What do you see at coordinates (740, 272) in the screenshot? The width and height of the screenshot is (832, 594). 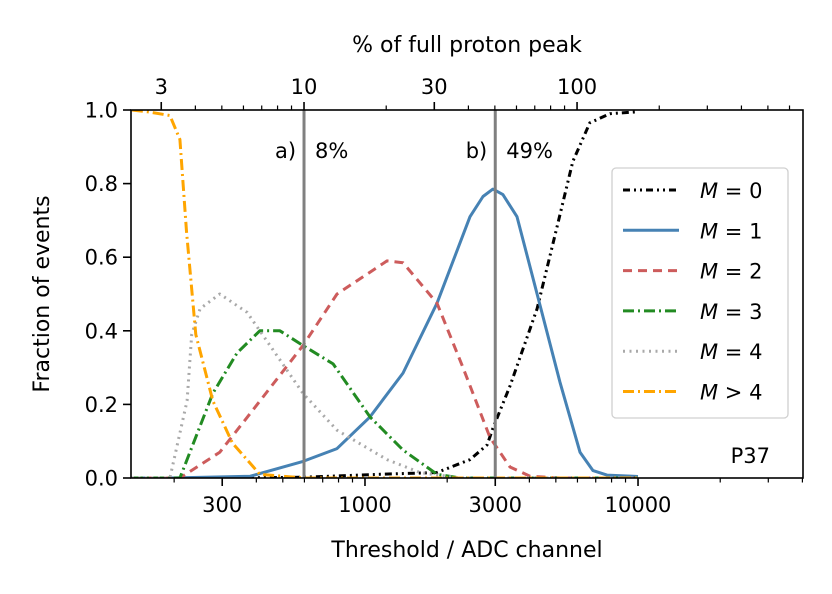 I see `legend-rel: = 2` at bounding box center [740, 272].